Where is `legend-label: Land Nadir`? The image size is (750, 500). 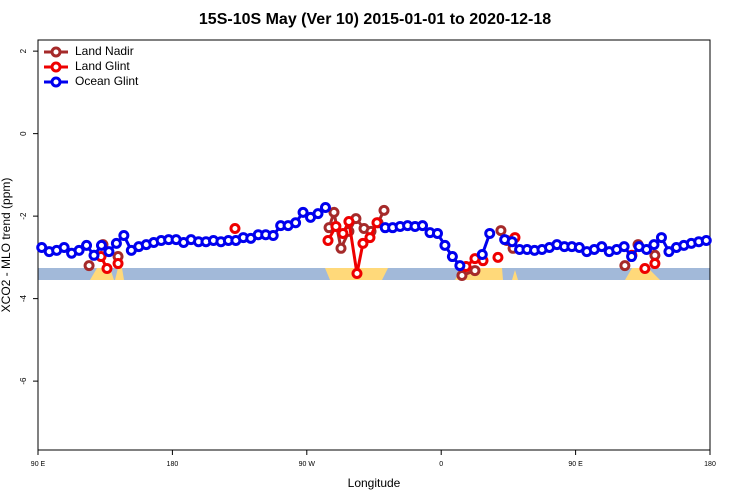 legend-label: Land Nadir is located at coordinates (104, 51).